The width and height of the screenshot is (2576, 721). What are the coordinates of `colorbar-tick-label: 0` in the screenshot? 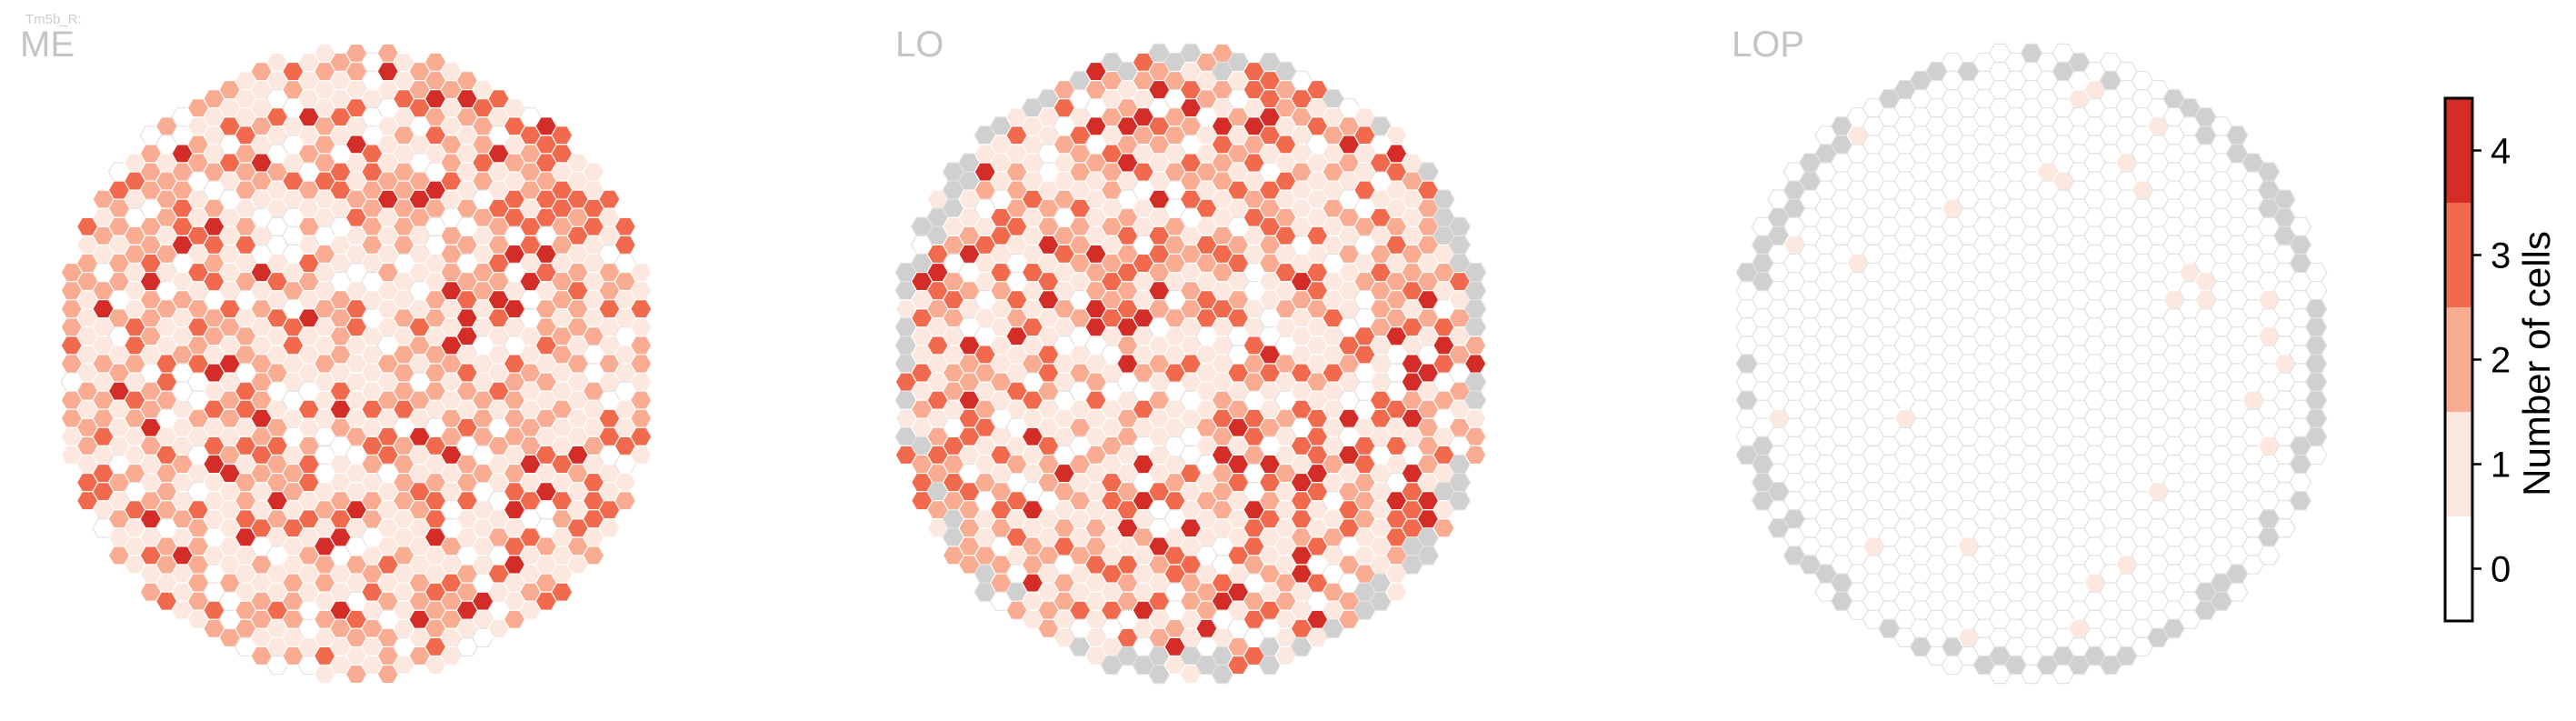 It's located at (2501, 570).